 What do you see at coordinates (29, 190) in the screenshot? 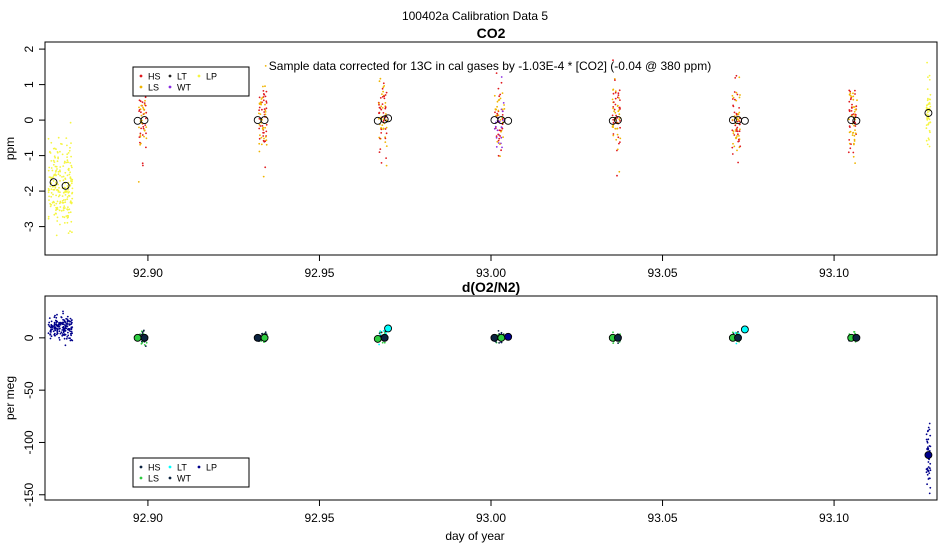
I see `co2-ytick-label: -2` at bounding box center [29, 190].